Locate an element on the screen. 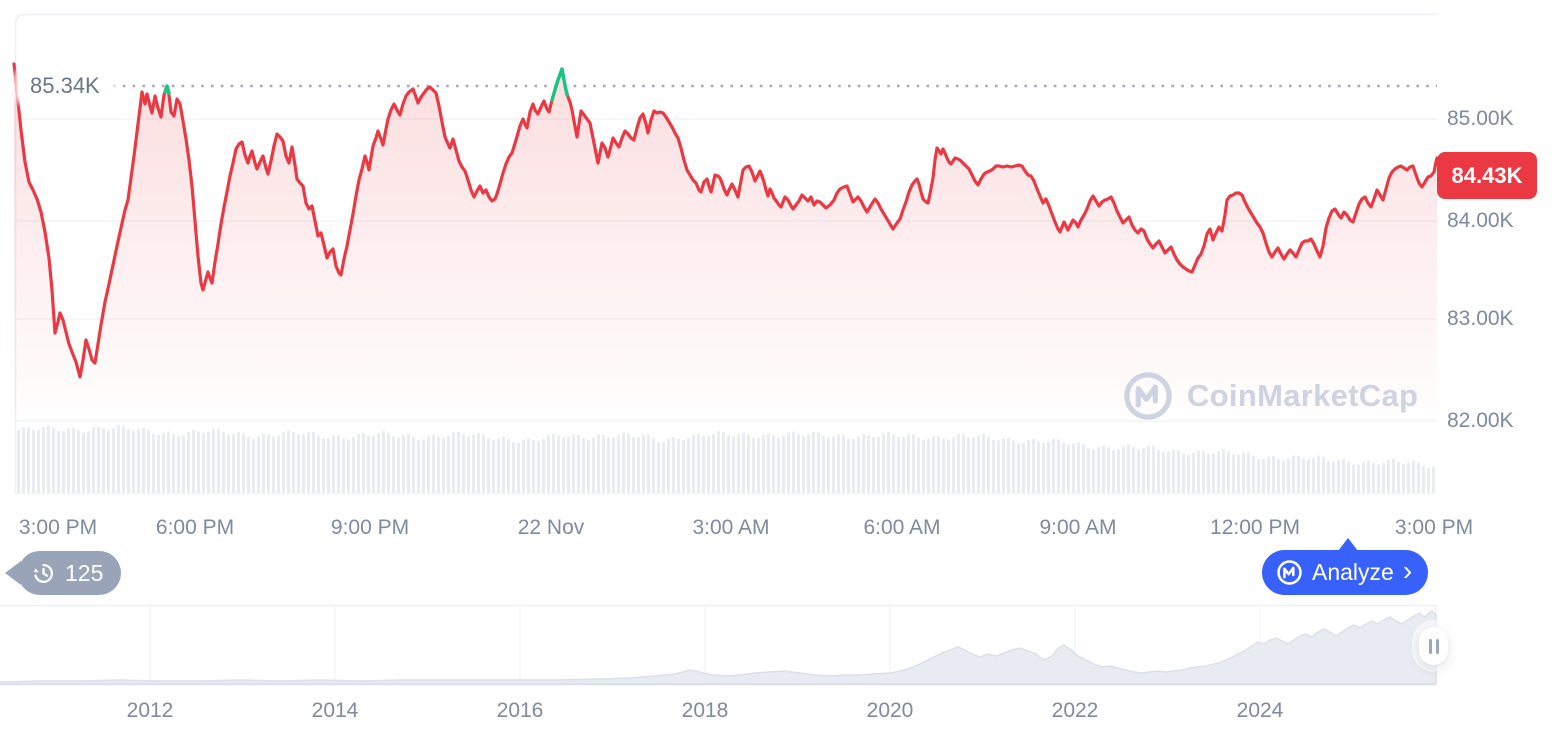 Image resolution: width=1566 pixels, height=732 pixels. year-label: 2012 is located at coordinates (150, 710).